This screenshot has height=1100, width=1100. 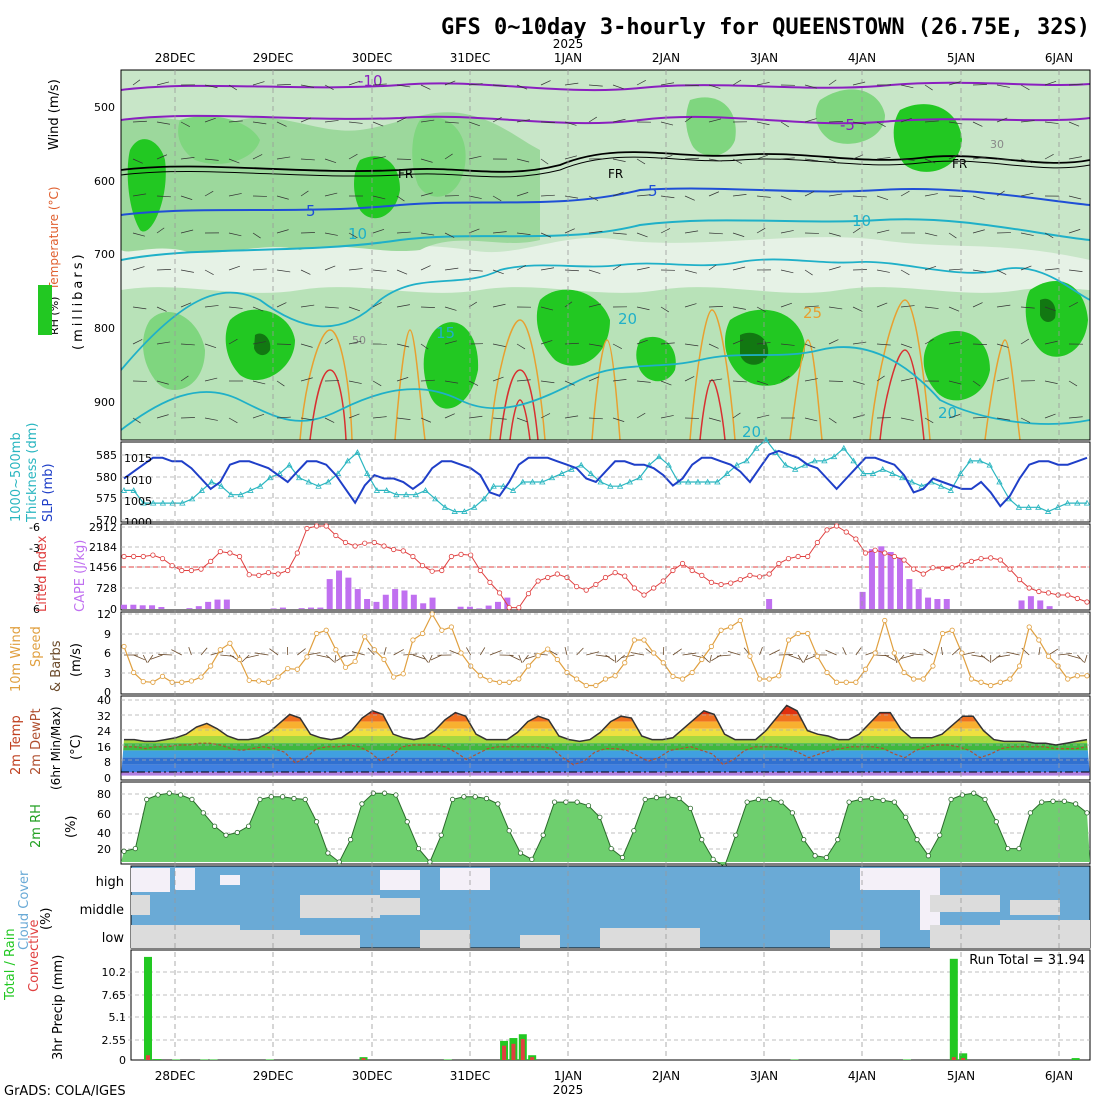 I want to click on cloud-high-block, so click(x=400, y=880).